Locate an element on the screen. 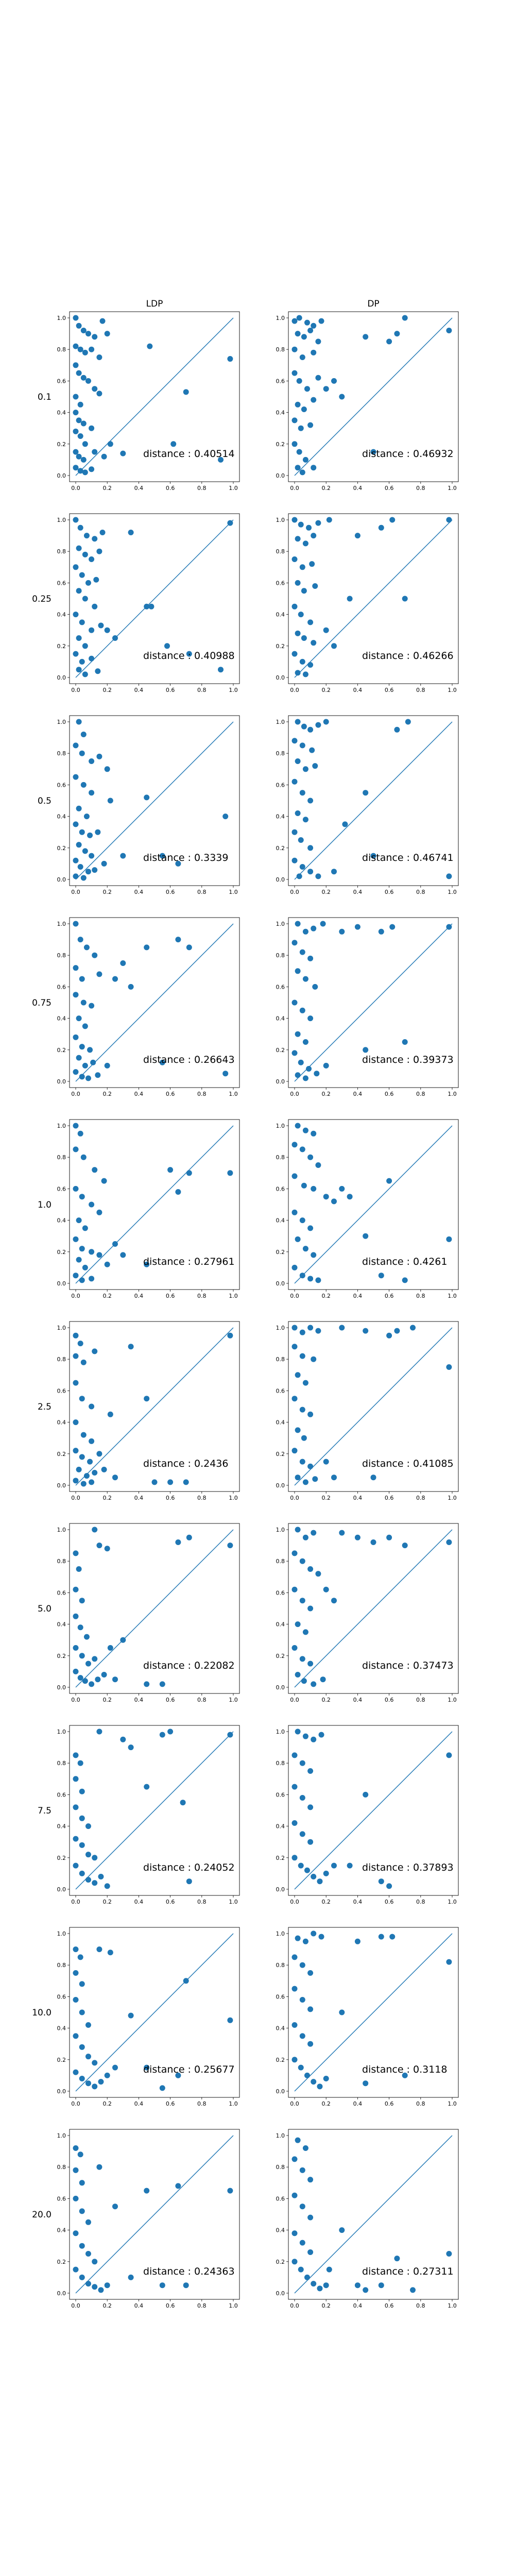  y-tick-label: 0.6 is located at coordinates (61, 1188).